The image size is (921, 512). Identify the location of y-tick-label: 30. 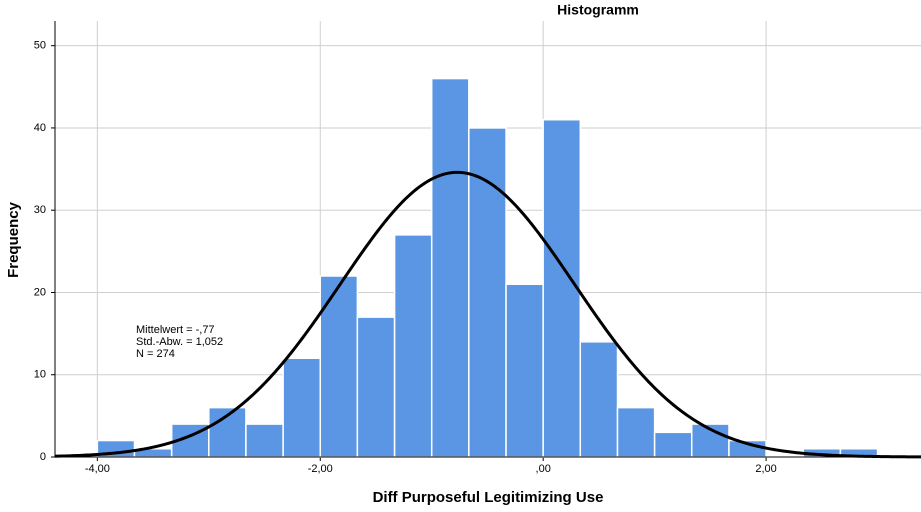
(40, 210).